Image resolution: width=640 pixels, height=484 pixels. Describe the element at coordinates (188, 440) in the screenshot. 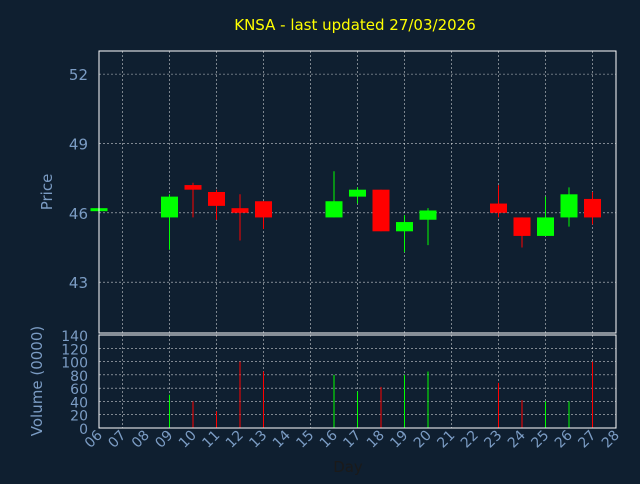

I see `x-tick-label: 10` at that location.